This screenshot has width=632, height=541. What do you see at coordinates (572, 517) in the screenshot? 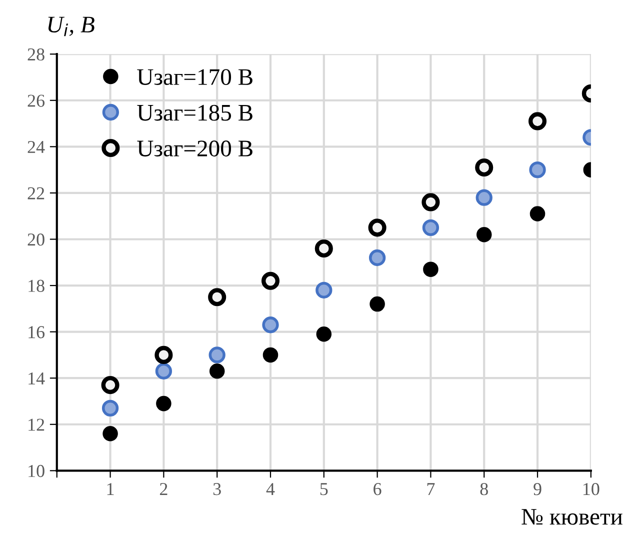
I see `x-axis-title: № кювети` at bounding box center [572, 517].